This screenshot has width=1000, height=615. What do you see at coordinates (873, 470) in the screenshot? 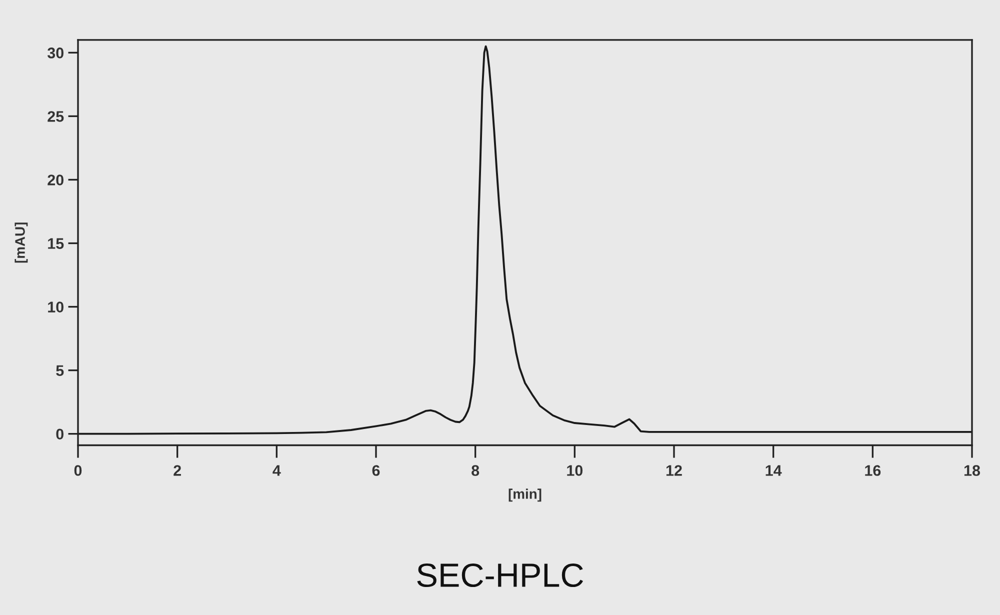
I see `x-tick-label: 16` at bounding box center [873, 470].